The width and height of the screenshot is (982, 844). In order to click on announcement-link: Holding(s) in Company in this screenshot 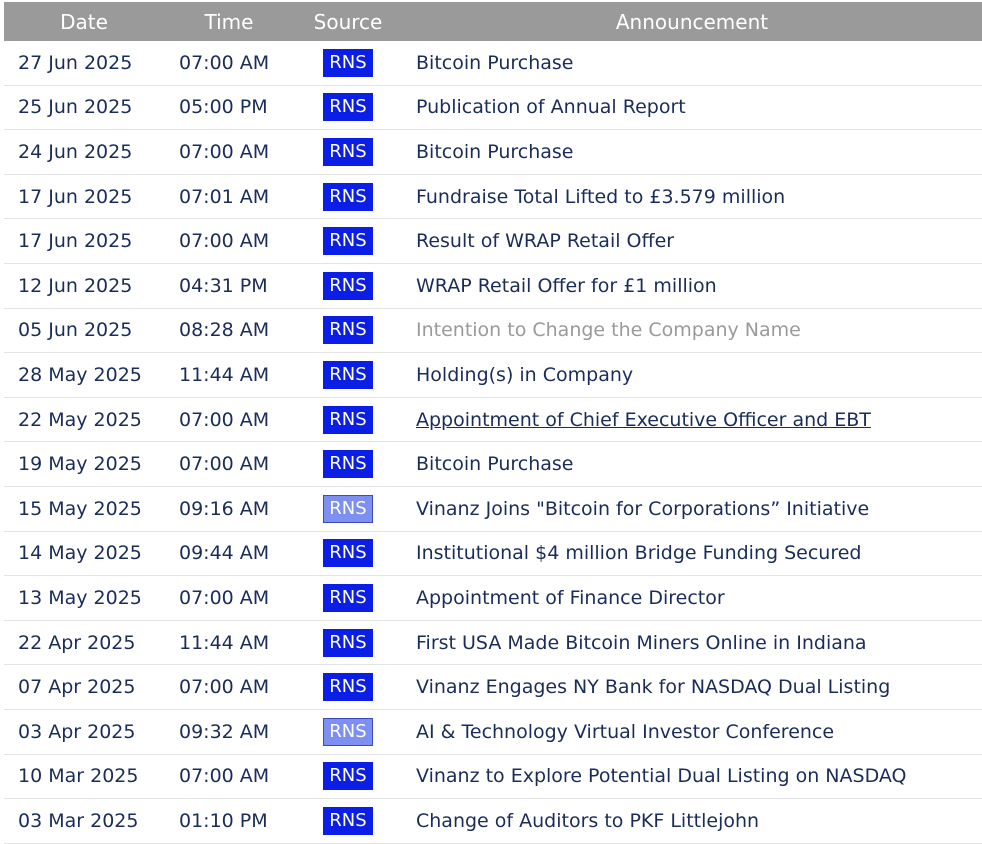, I will do `click(525, 374)`.